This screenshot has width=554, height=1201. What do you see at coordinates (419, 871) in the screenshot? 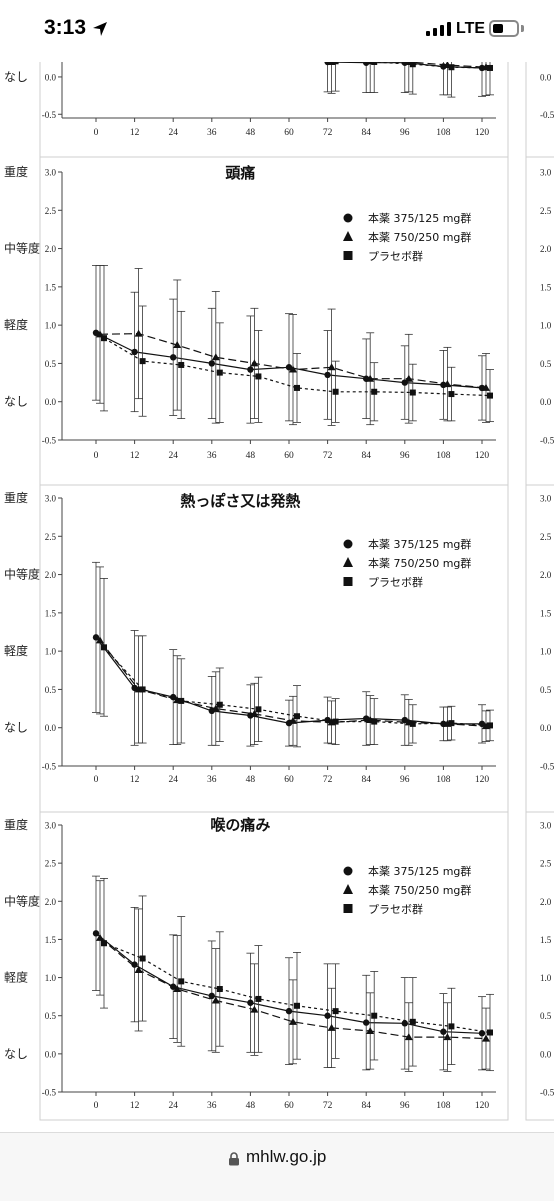
I see `legend-label: 本薬 375/125 mg群` at bounding box center [419, 871].